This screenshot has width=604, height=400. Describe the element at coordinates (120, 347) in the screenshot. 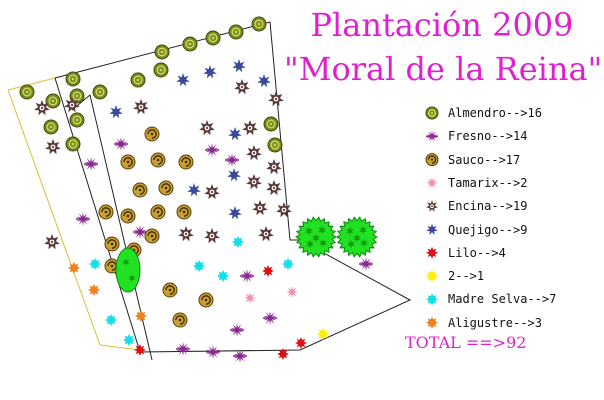

I see `plot-edge-yellow-bottom` at that location.